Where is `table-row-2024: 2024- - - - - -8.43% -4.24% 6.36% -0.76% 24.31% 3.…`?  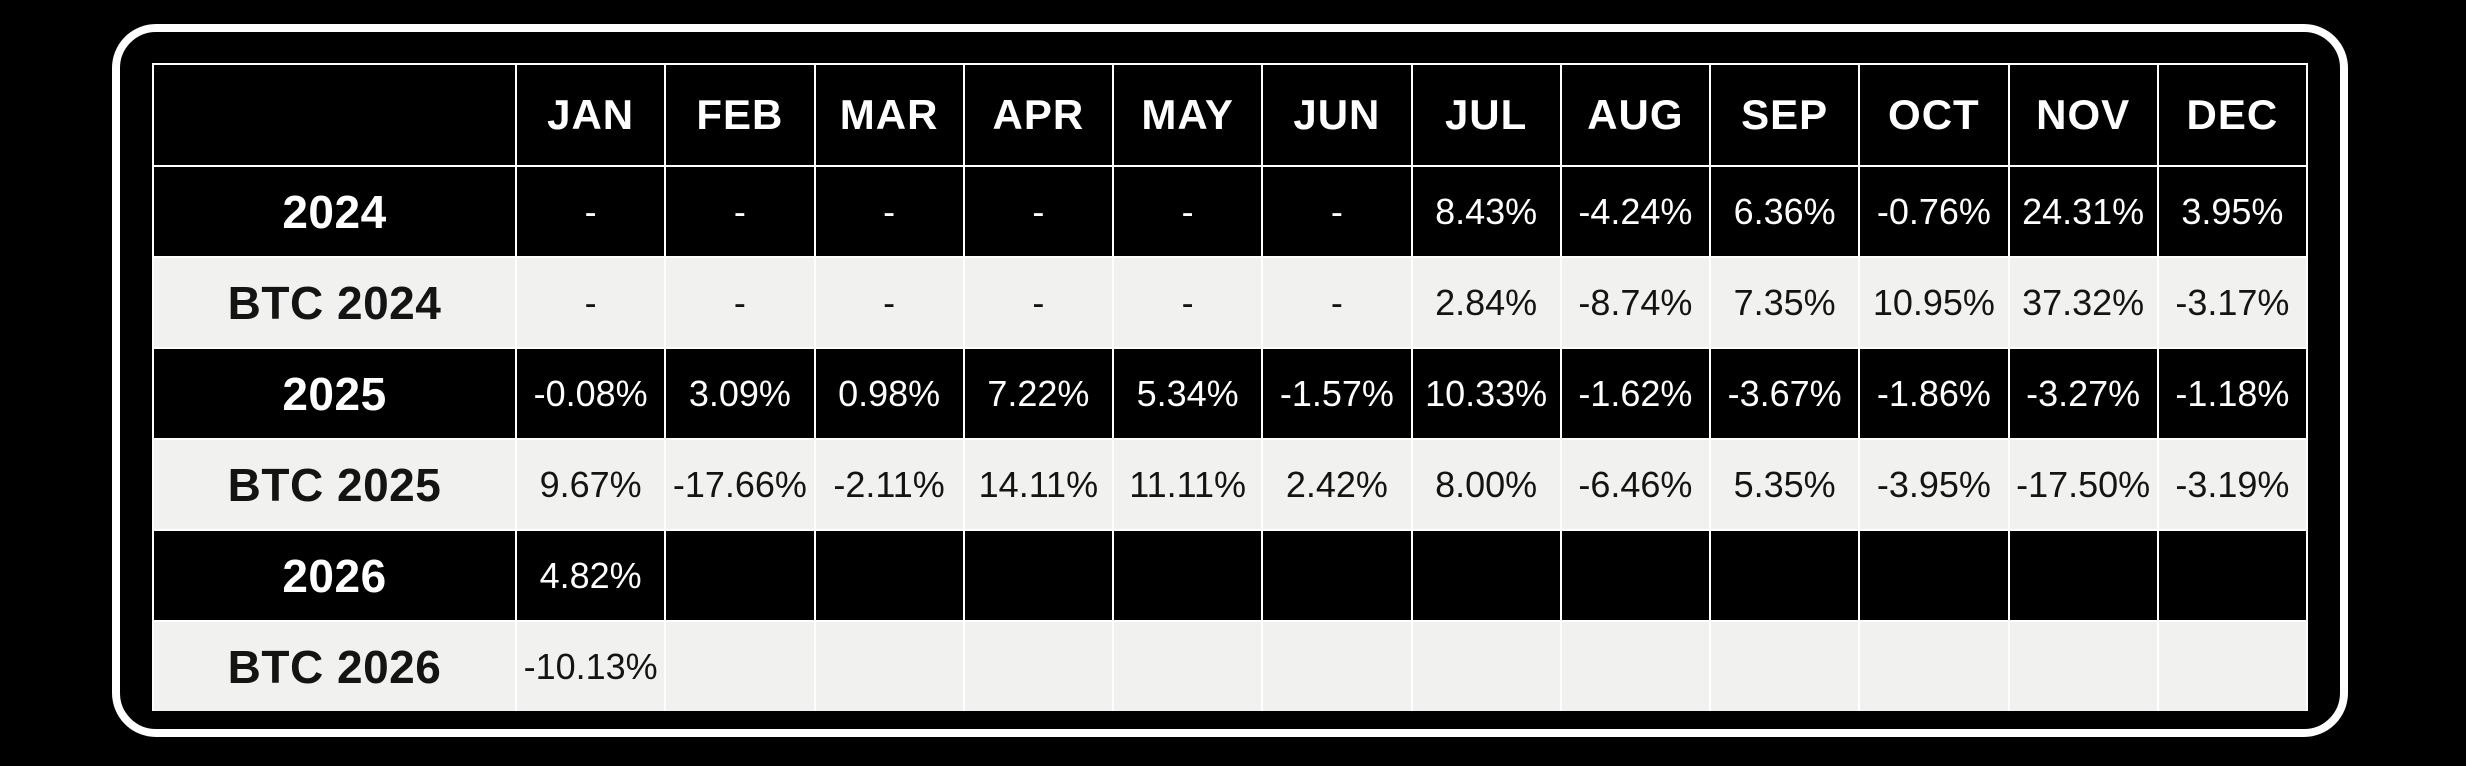 table-row-2024: 2024- - - - - -8.43% -4.24% 6.36% -0.76% 24.31% 3.… is located at coordinates (1230, 211).